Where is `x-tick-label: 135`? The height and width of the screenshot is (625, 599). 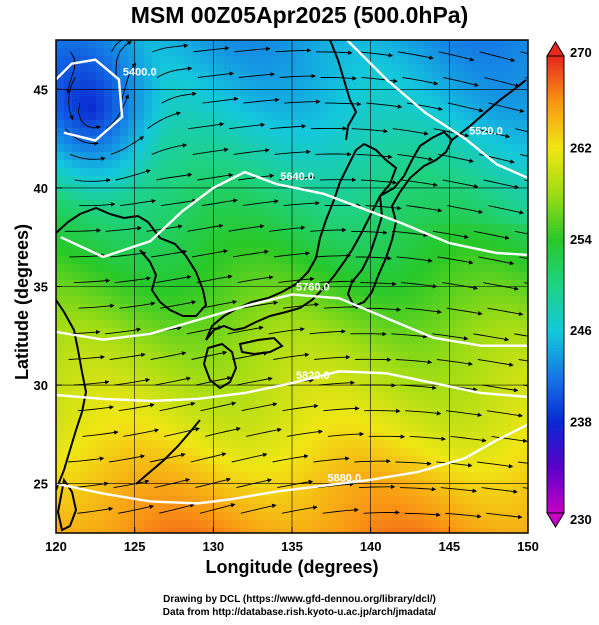 x-tick-label: 135 is located at coordinates (292, 546).